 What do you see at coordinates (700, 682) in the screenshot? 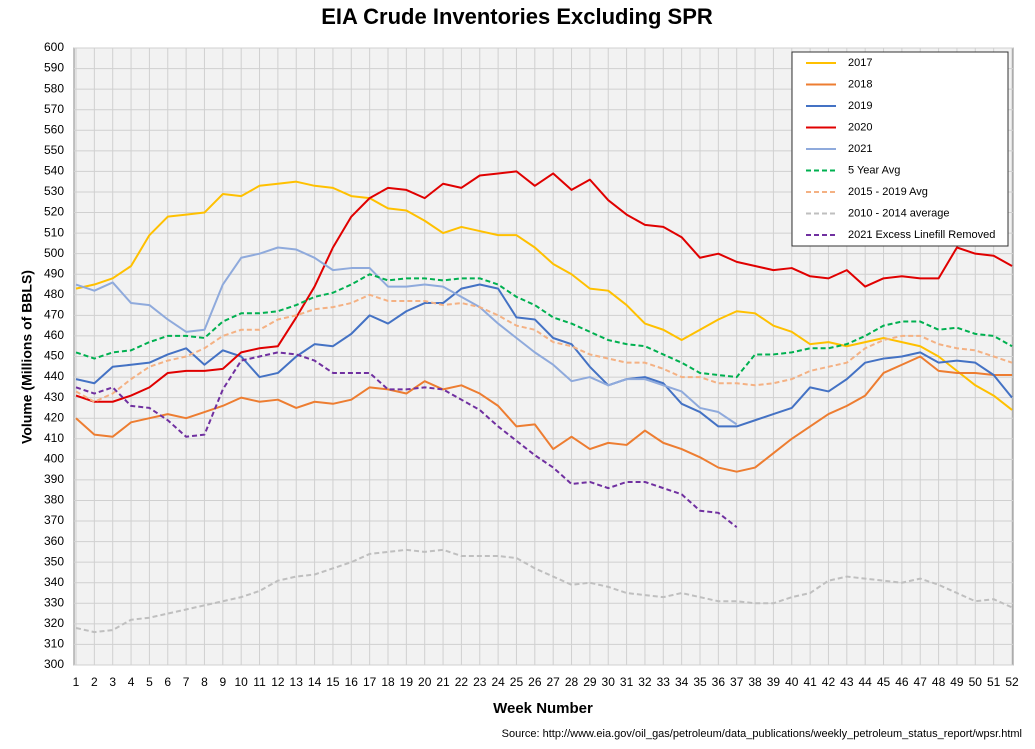
I see `x-tick-label: 35` at bounding box center [700, 682].